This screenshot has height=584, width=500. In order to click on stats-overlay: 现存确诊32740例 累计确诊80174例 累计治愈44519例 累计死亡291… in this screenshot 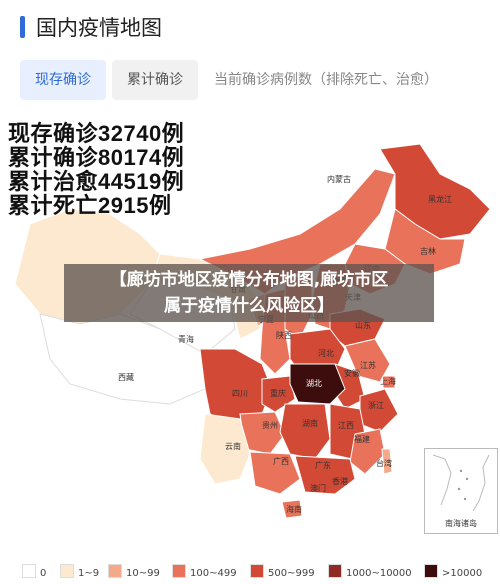, I will do `click(96, 170)`.